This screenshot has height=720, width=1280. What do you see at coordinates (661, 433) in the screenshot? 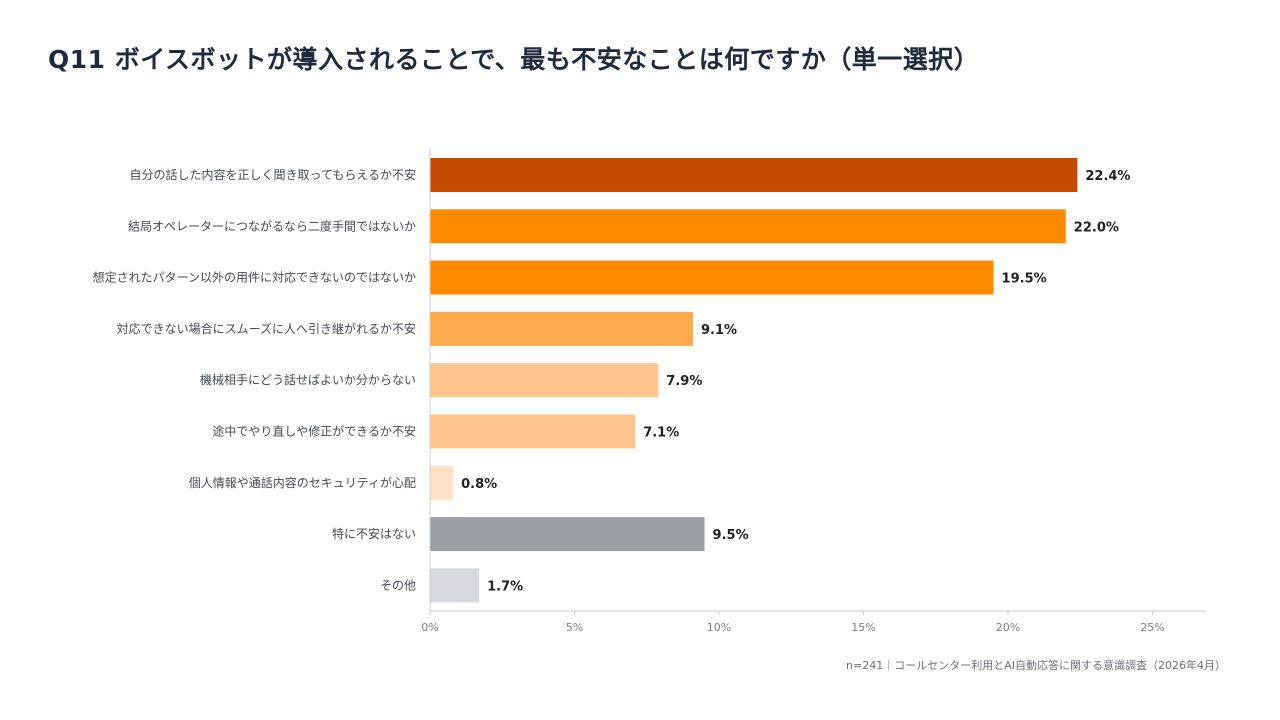
I see `value-label: 7.1%` at bounding box center [661, 433].